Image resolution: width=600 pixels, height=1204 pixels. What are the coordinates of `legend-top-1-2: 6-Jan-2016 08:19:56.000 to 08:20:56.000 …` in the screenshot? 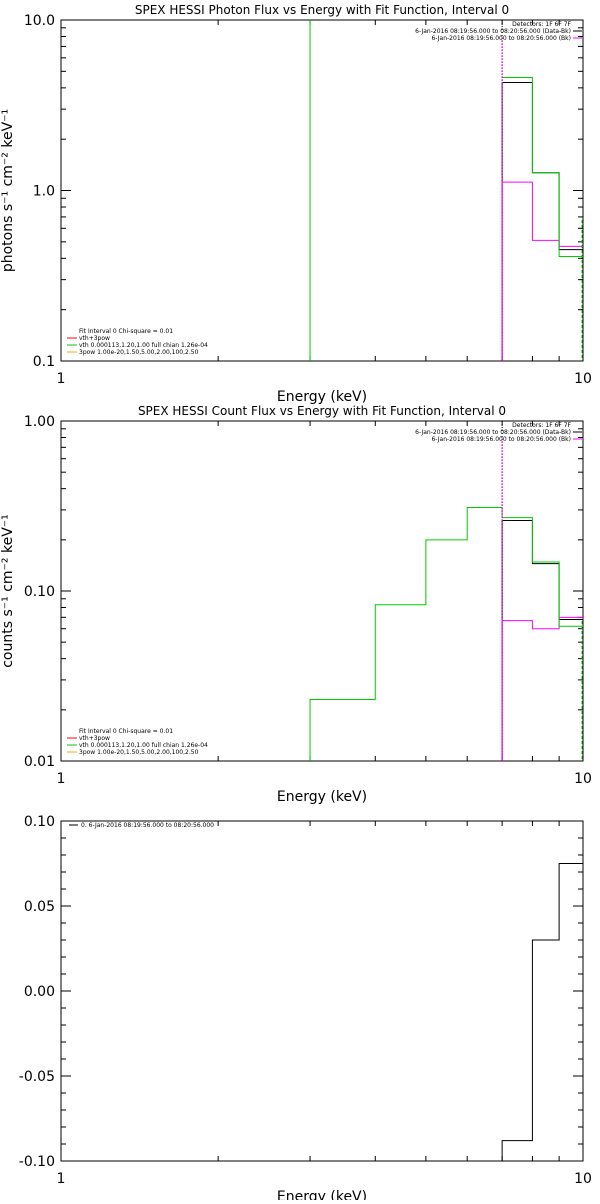 It's located at (501, 439).